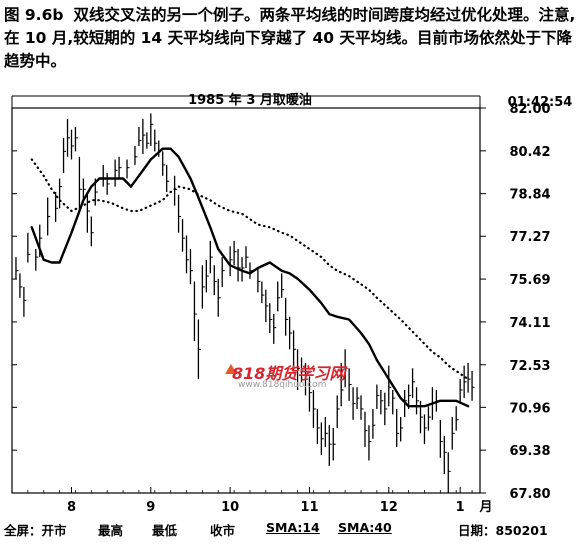 The image size is (588, 549). I want to click on footer-open-label: 全屏：开市, so click(35, 530).